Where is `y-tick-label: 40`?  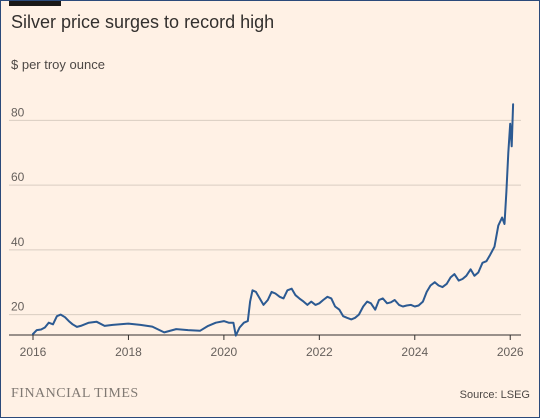 y-tick-label: 40 is located at coordinates (18, 242).